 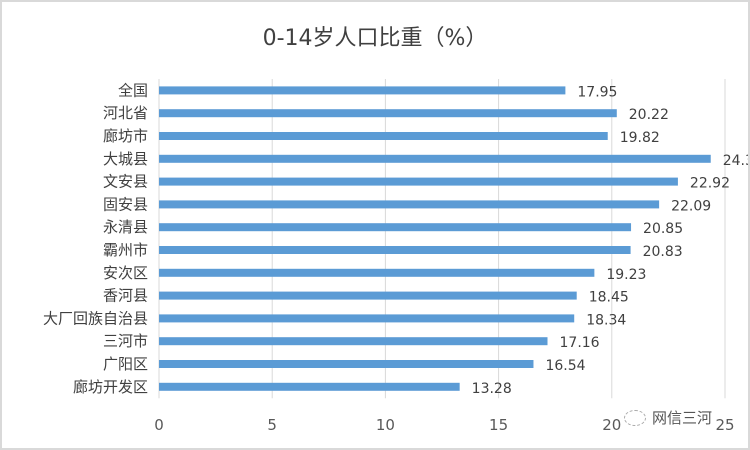 What do you see at coordinates (125, 364) in the screenshot?
I see `category-label: 广阳区` at bounding box center [125, 364].